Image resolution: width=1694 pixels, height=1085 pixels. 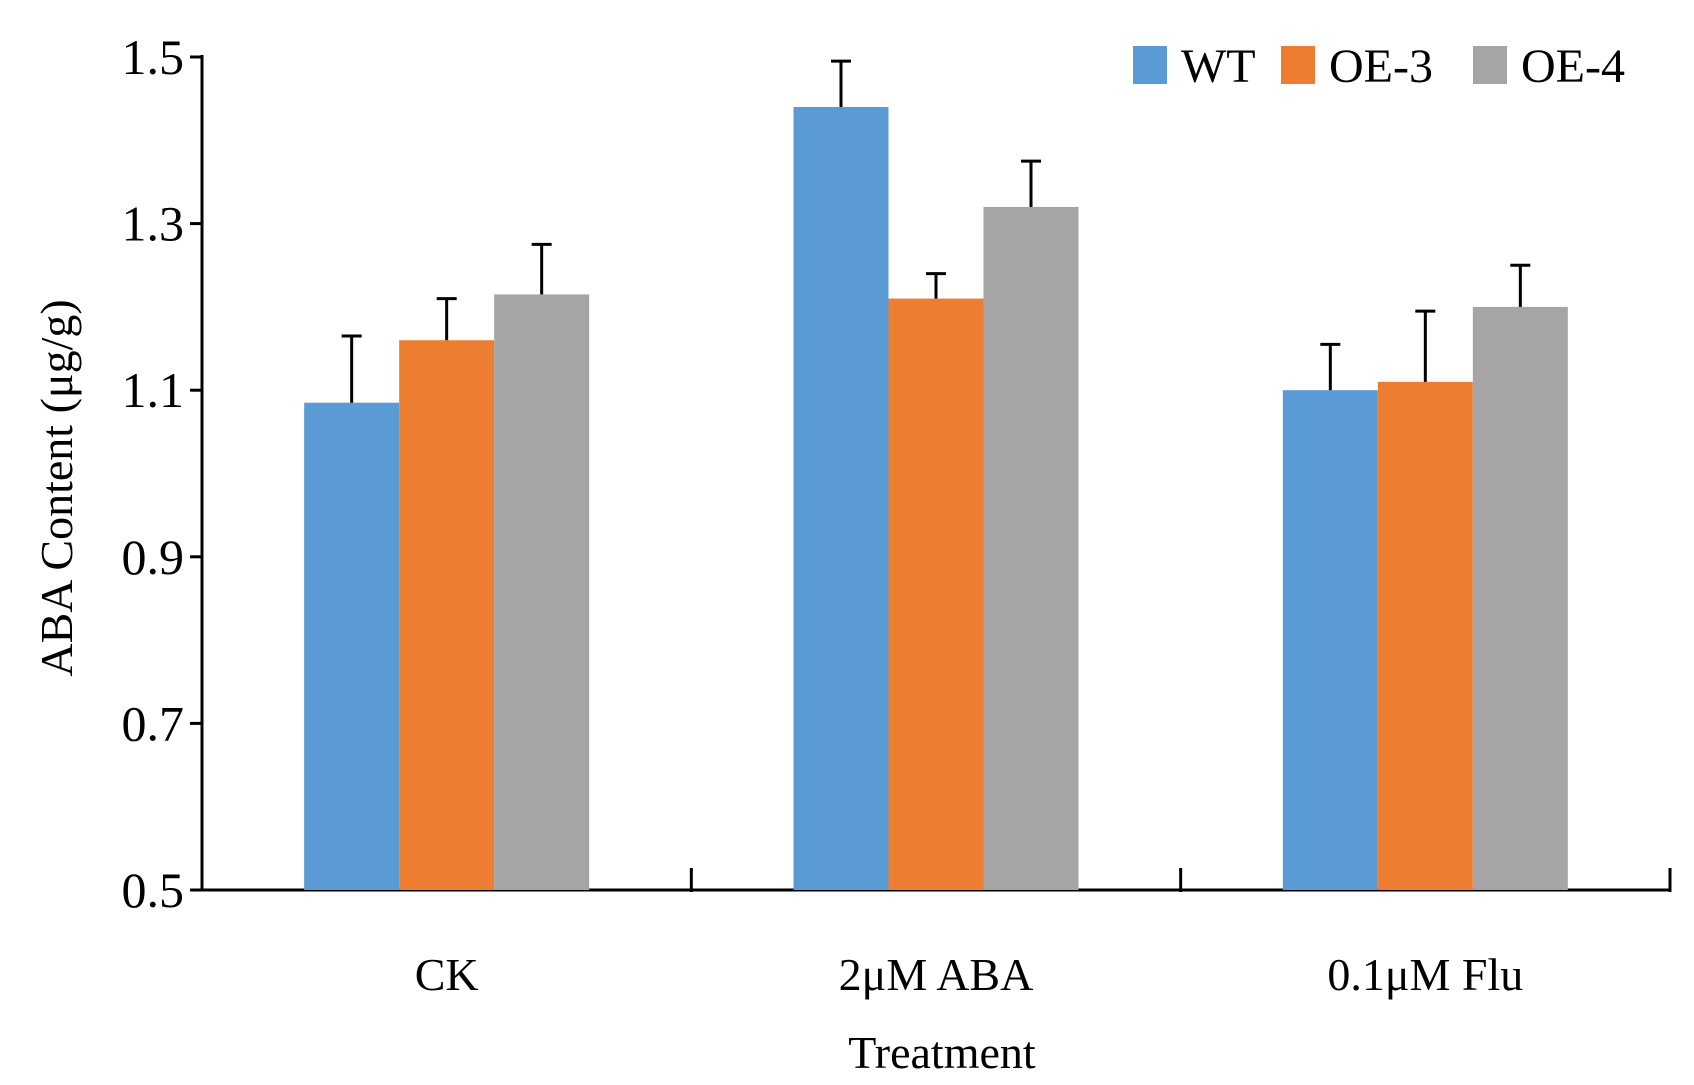 I want to click on legend: WT OE-3 OE-4, so click(x=1379, y=66).